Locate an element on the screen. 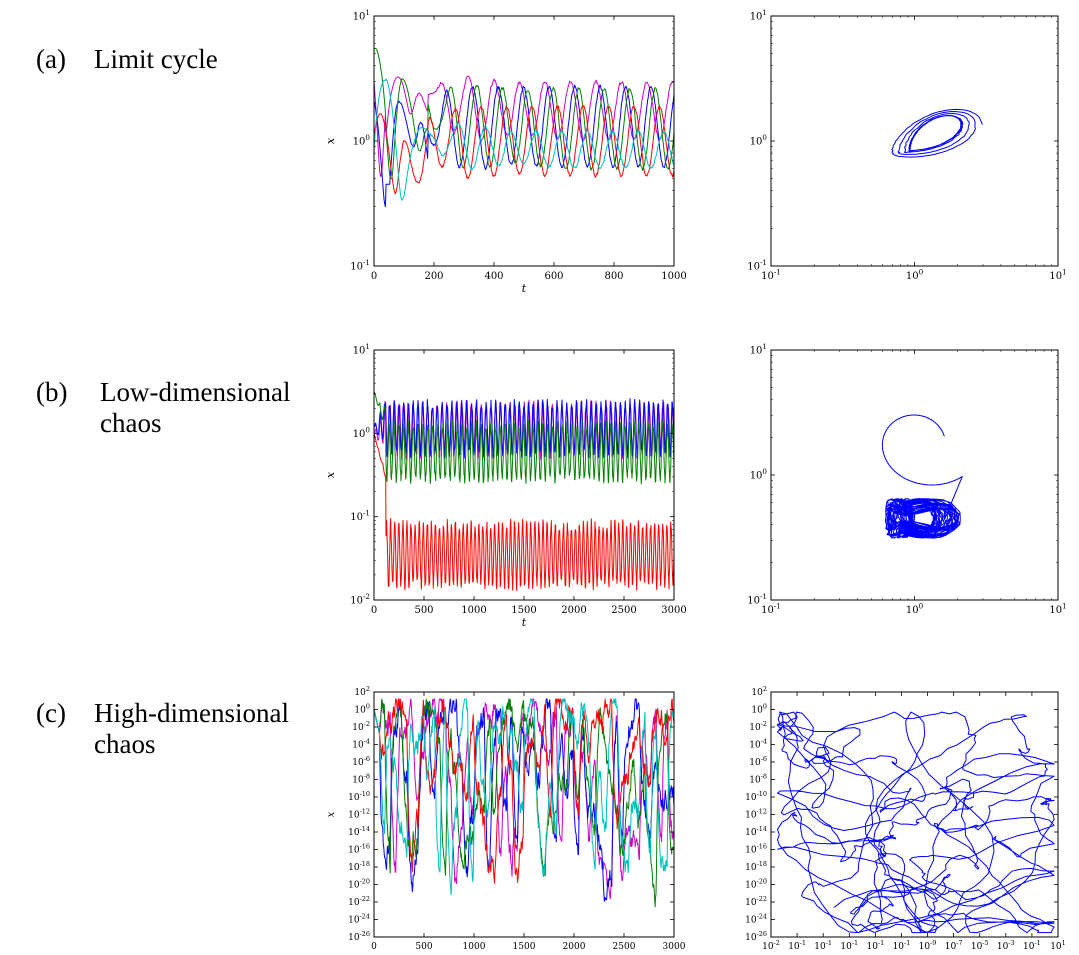 This screenshot has width=1079, height=955. y-tick-label: 10⁻⁸ is located at coordinates (758, 779).